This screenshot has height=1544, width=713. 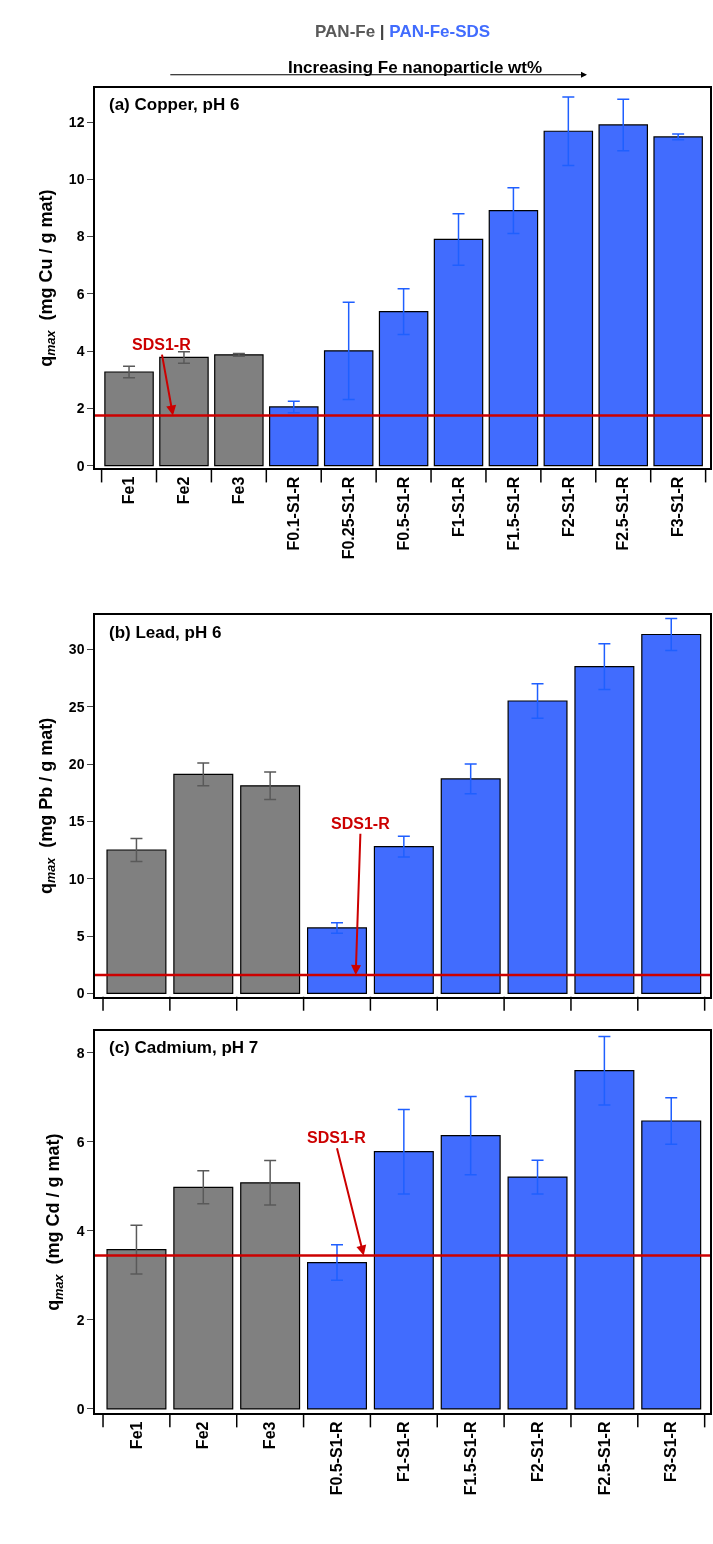 What do you see at coordinates (76, 706) in the screenshot?
I see `y-tick-label: 25` at bounding box center [76, 706].